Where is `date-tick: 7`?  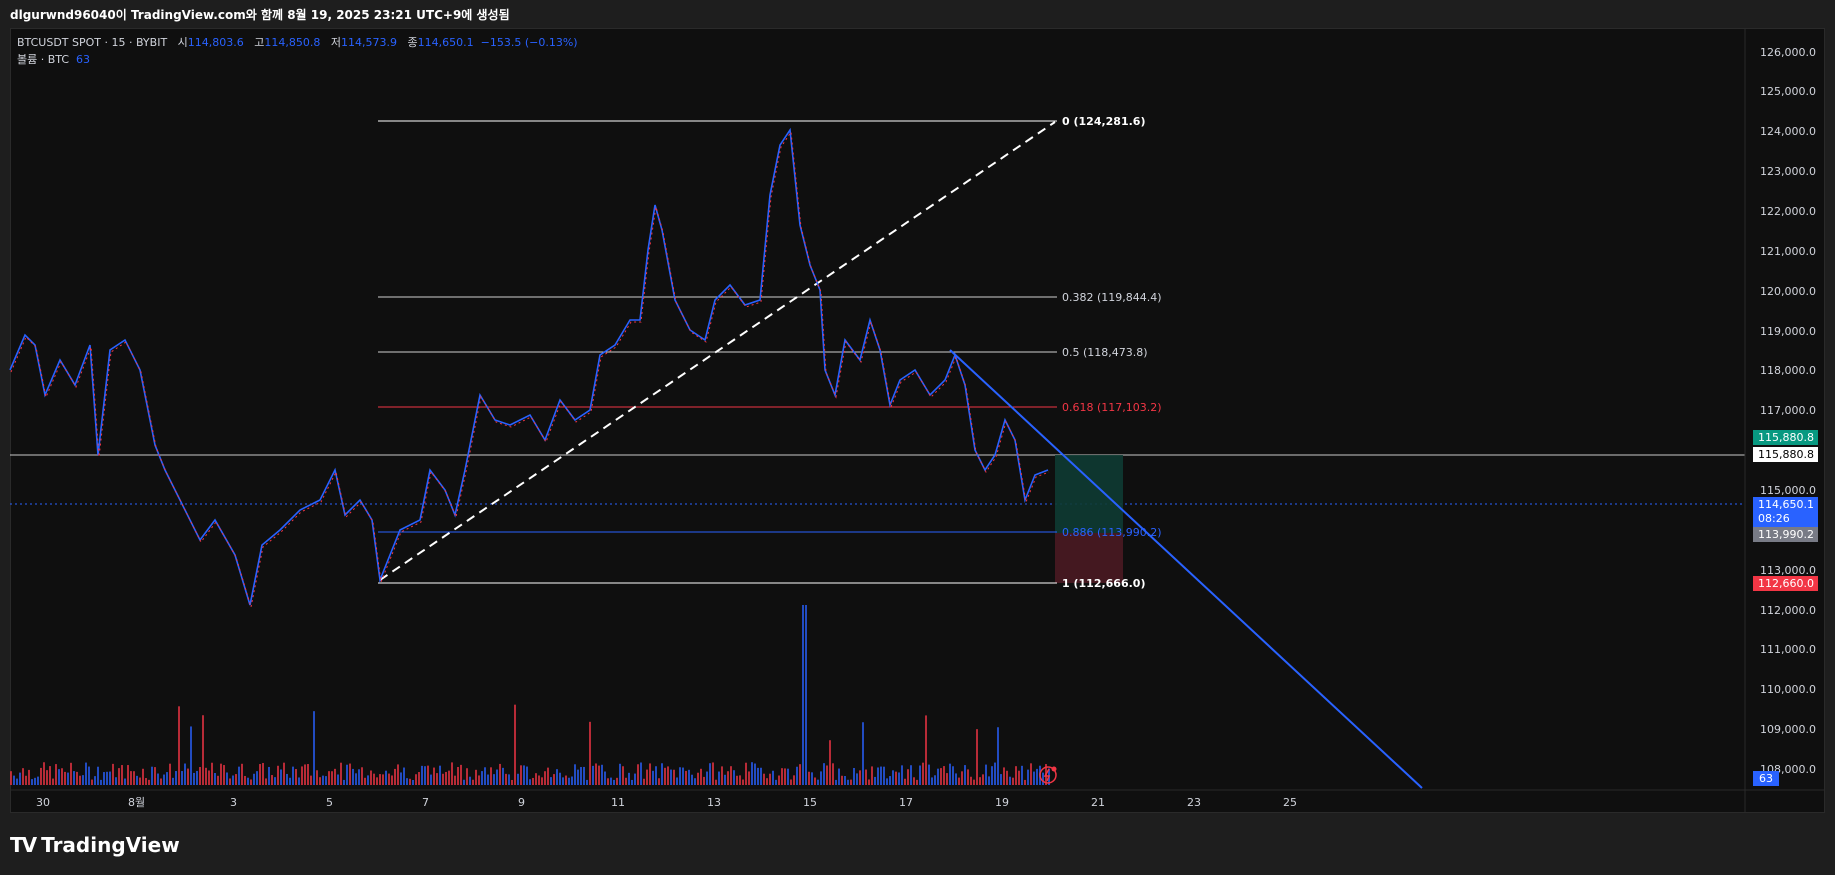 date-tick: 7 is located at coordinates (425, 802).